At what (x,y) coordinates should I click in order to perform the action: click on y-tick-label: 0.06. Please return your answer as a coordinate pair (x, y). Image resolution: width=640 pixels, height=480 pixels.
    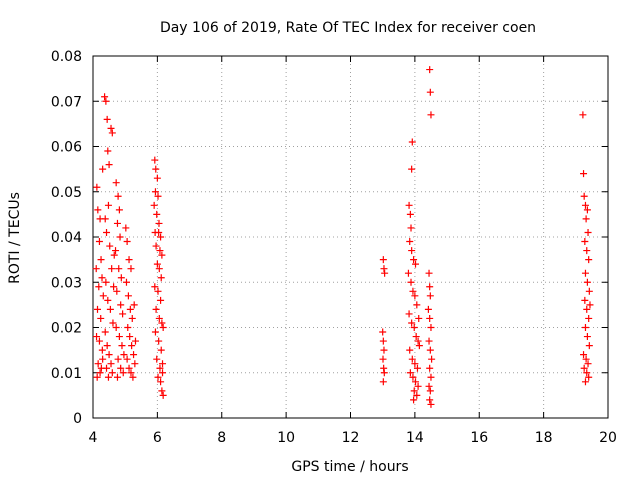
    Looking at the image, I should click on (66, 148).